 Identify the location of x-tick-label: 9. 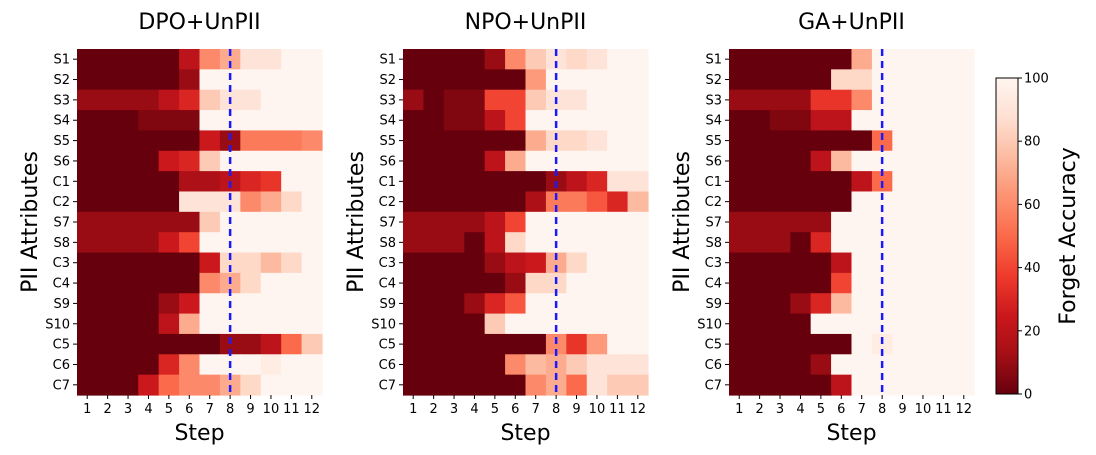
(250, 409).